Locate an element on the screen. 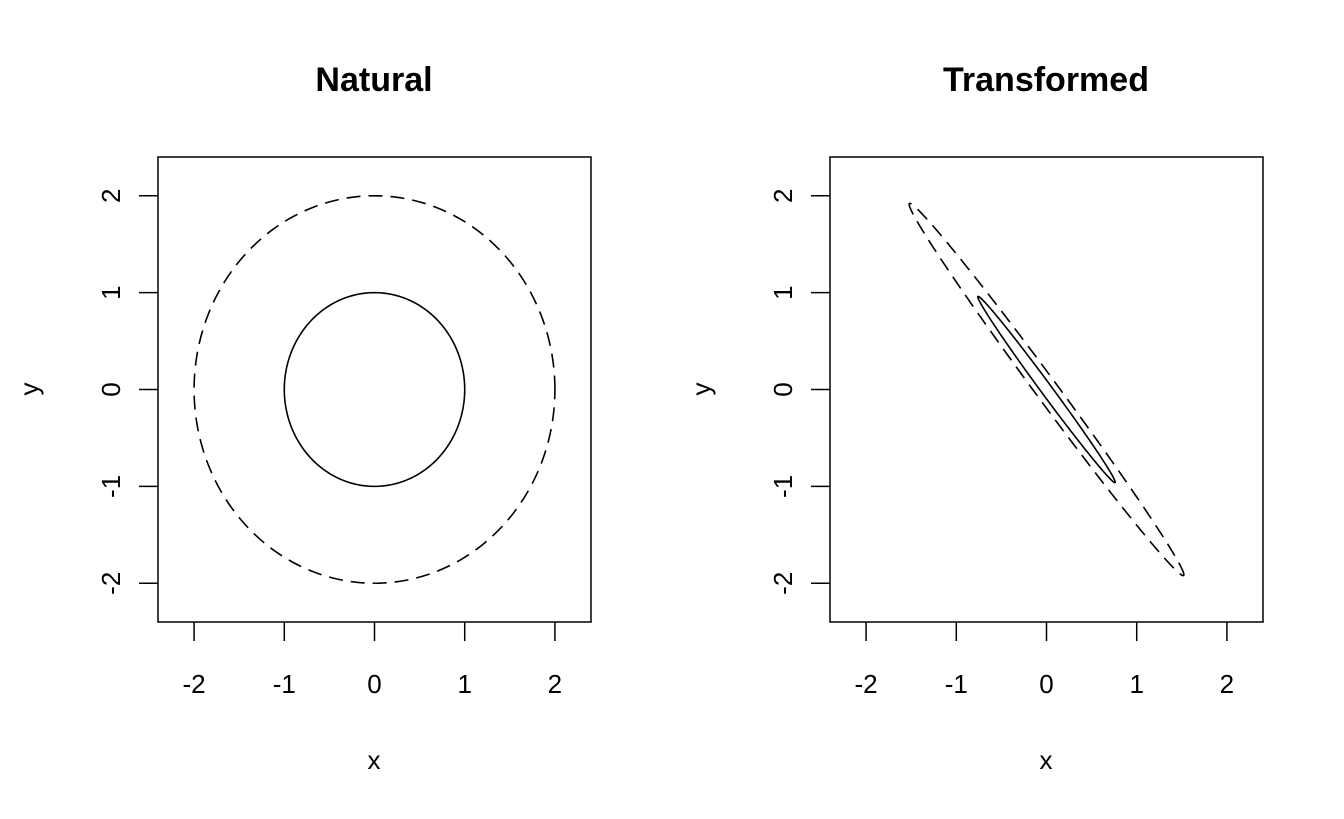  chart-title: Transformed is located at coordinates (1046, 80).